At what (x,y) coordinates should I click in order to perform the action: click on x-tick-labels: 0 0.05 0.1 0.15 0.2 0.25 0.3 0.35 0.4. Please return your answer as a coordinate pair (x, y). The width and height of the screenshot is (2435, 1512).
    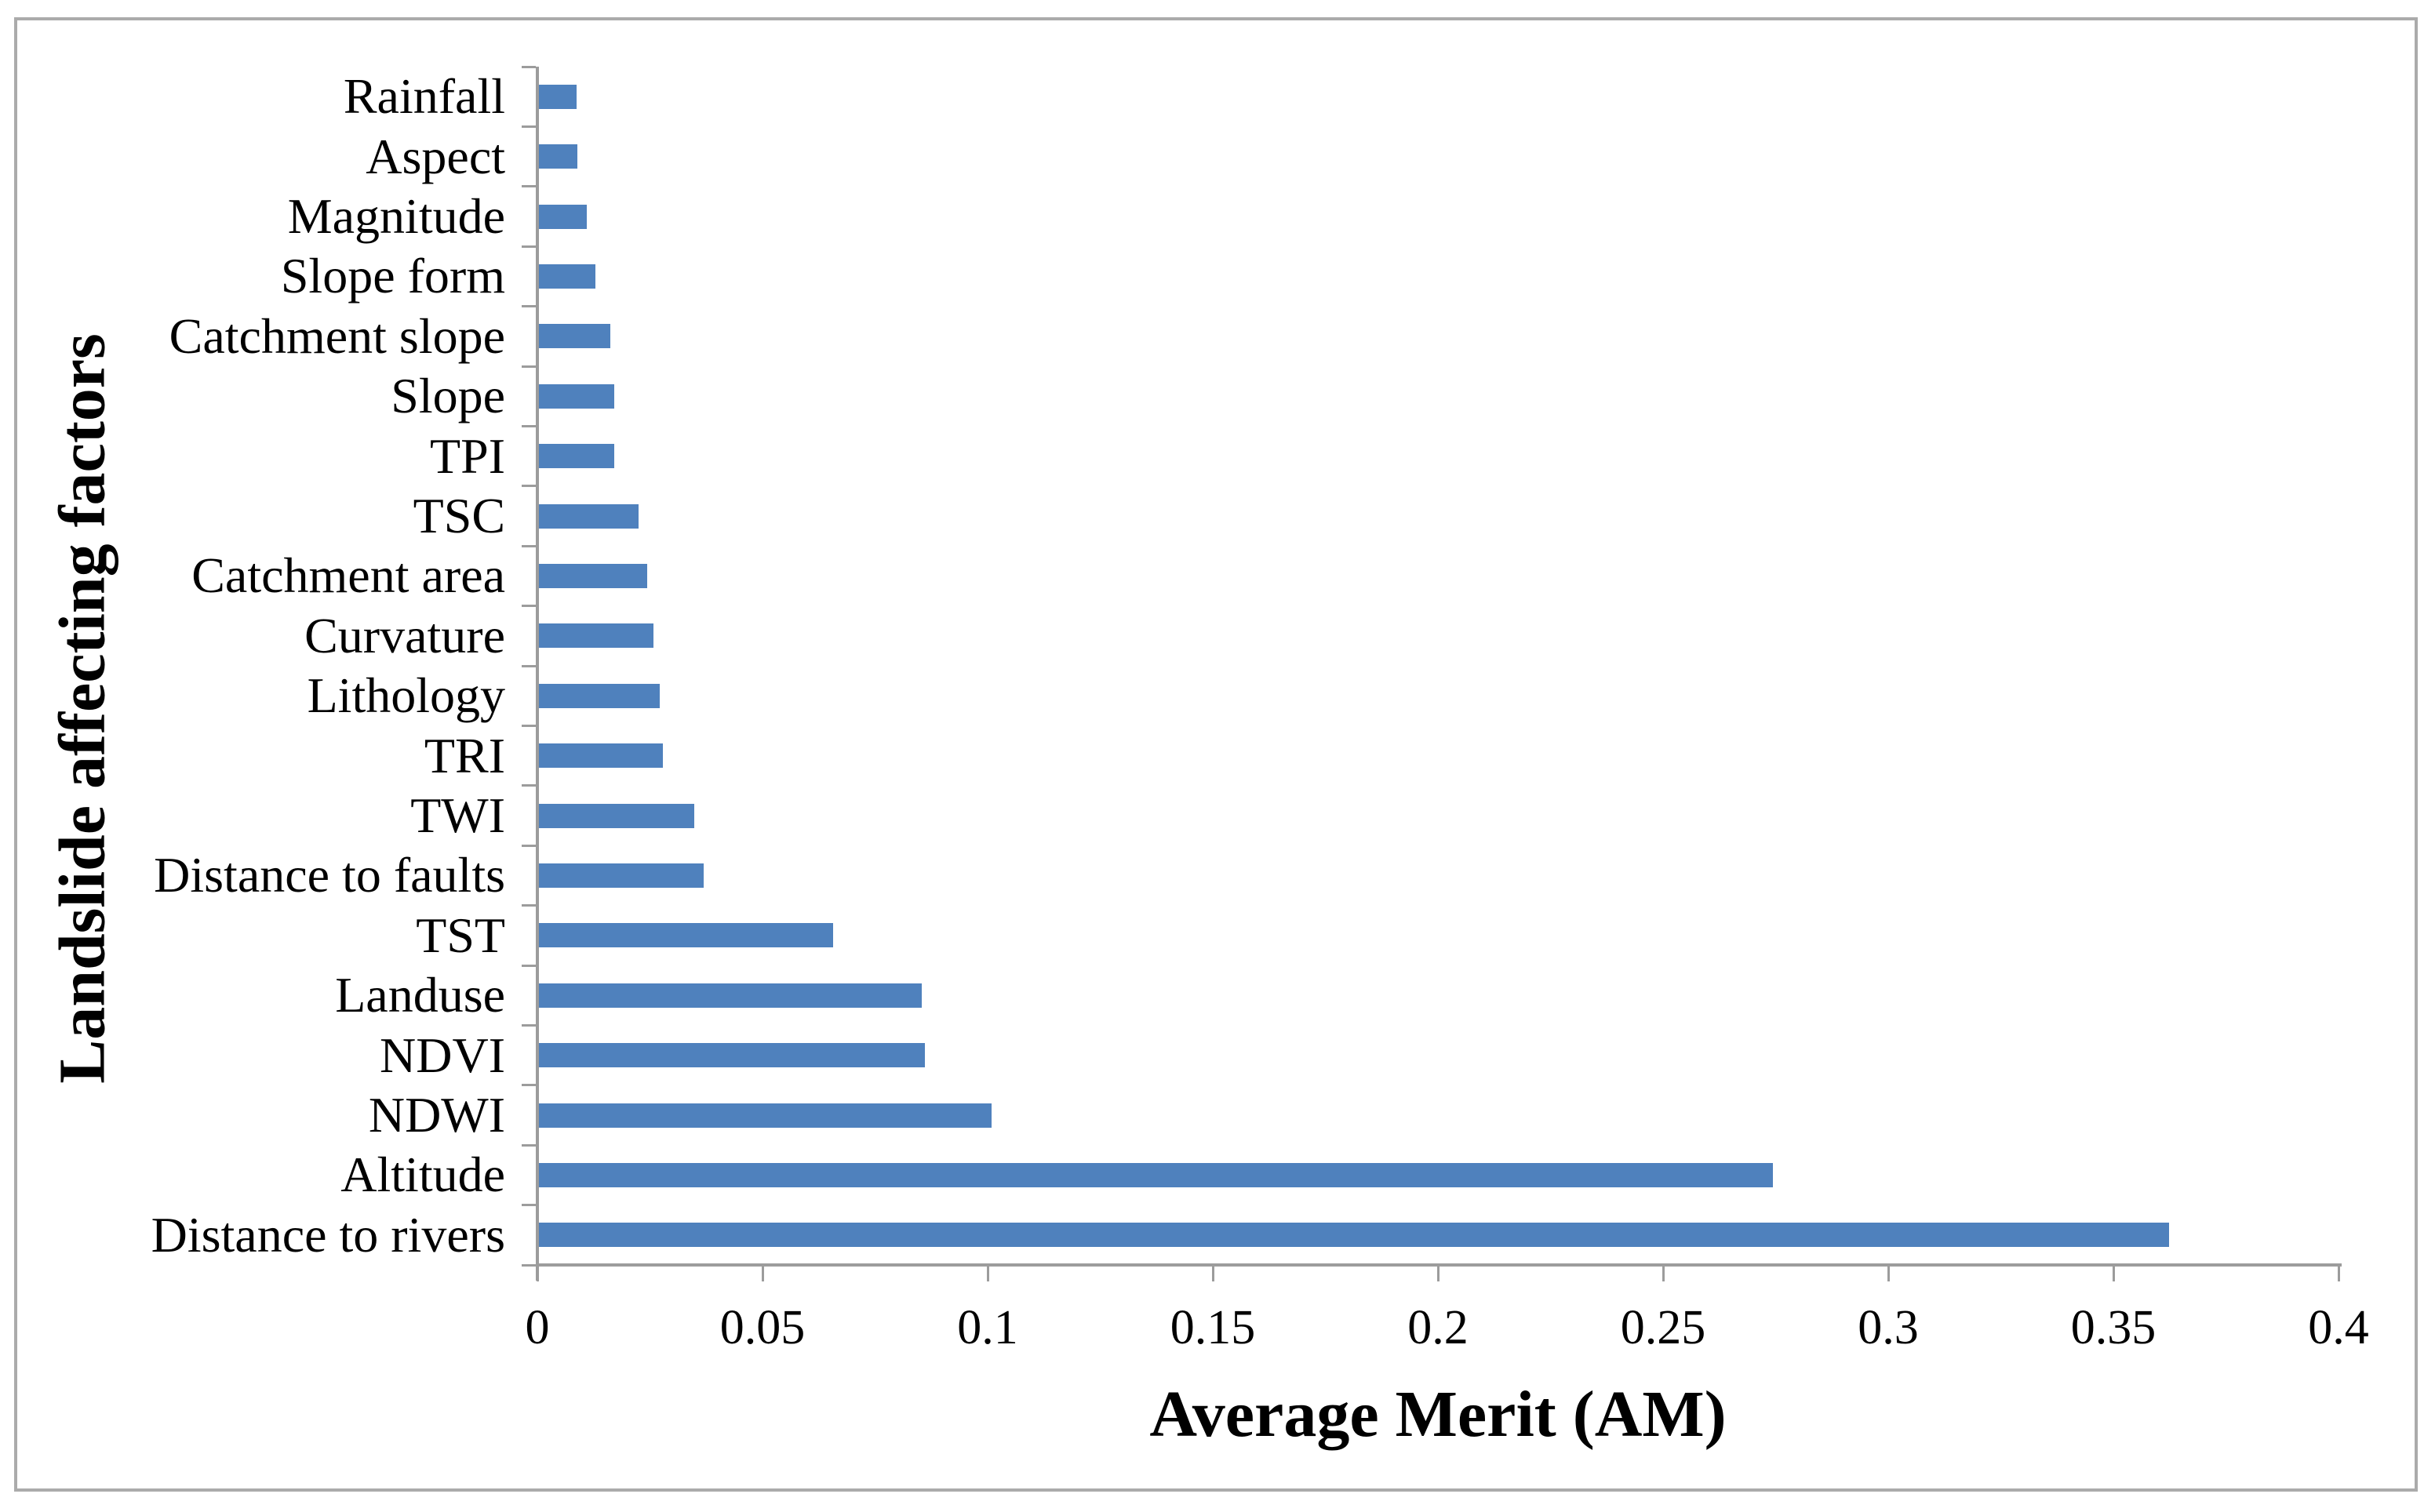
    Looking at the image, I should click on (1447, 1312).